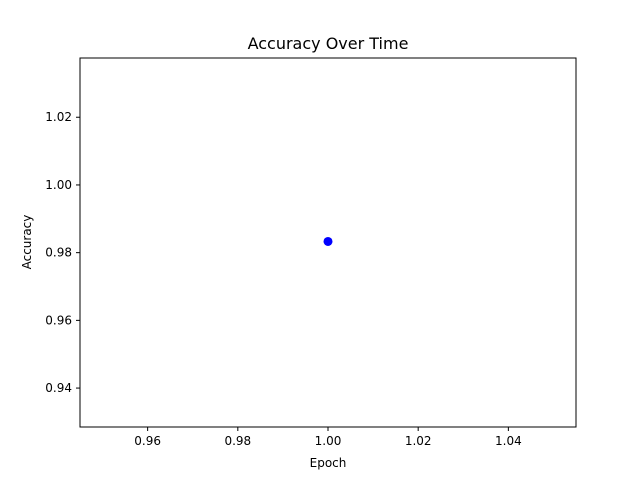  What do you see at coordinates (328, 463) in the screenshot?
I see `x-axis-label: Epoch` at bounding box center [328, 463].